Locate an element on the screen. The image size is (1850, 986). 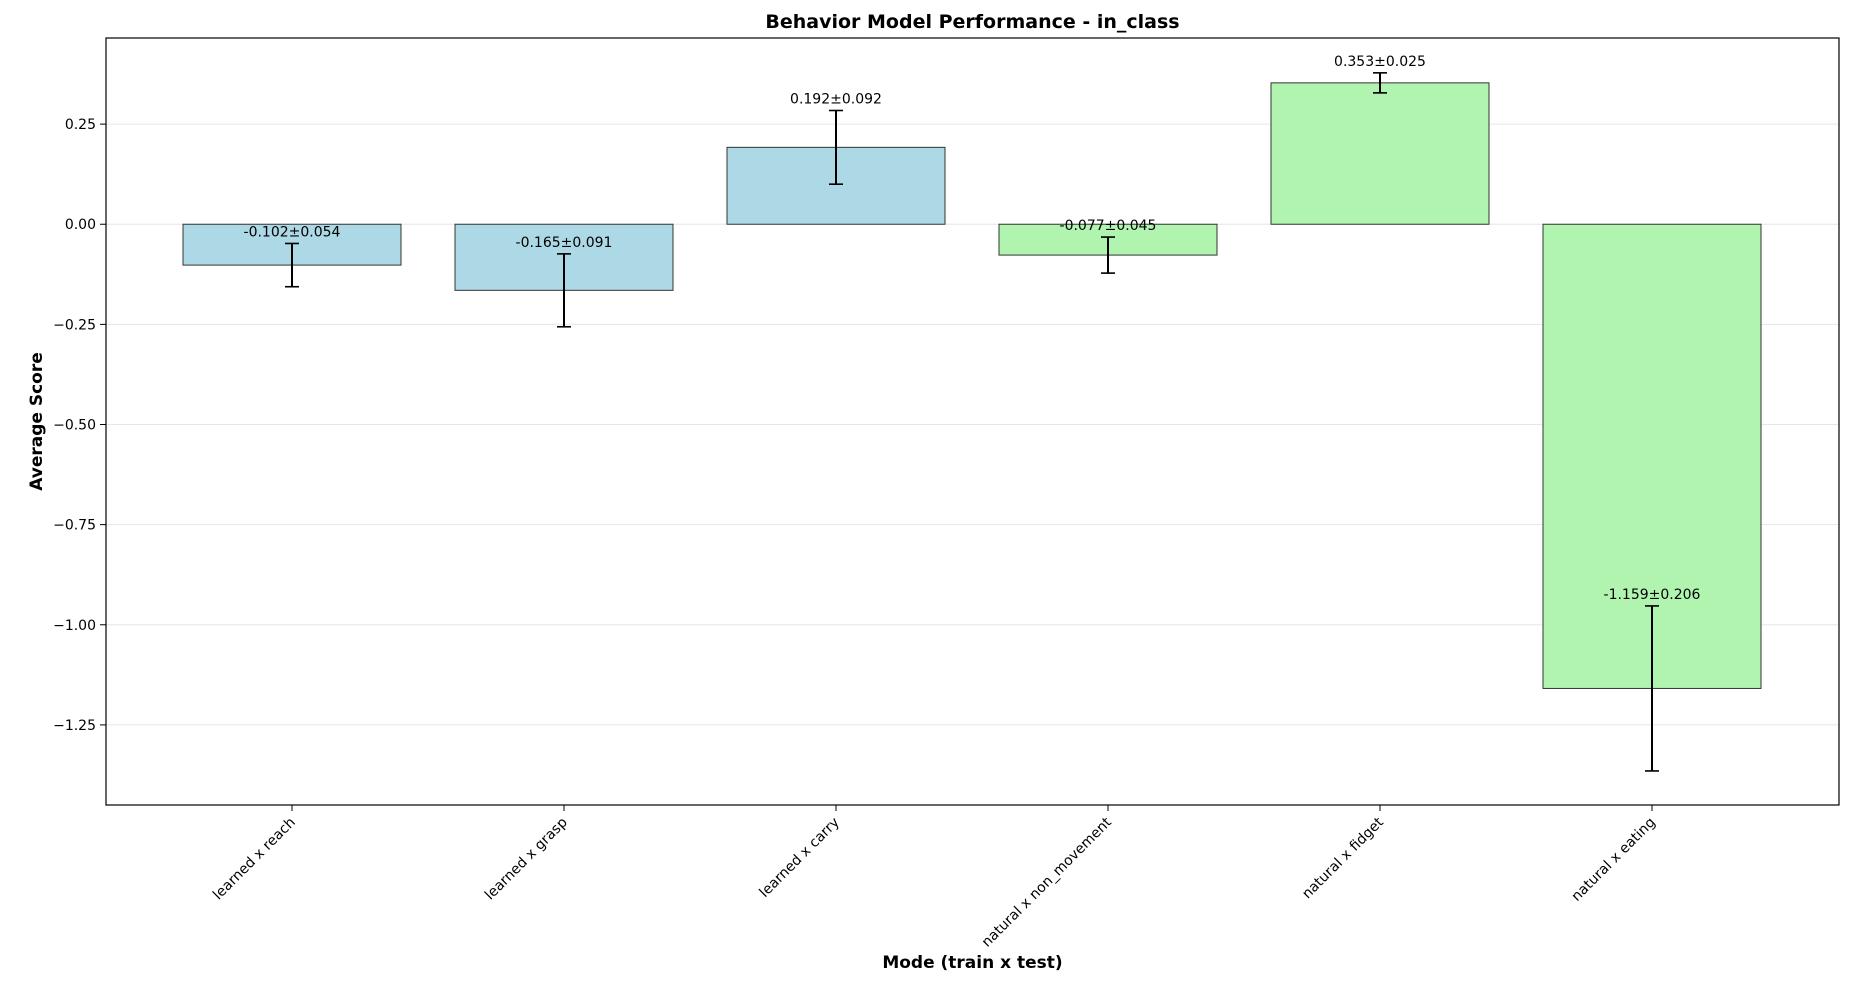
x-tick-label: natural x non_movement is located at coordinates (1047, 882).